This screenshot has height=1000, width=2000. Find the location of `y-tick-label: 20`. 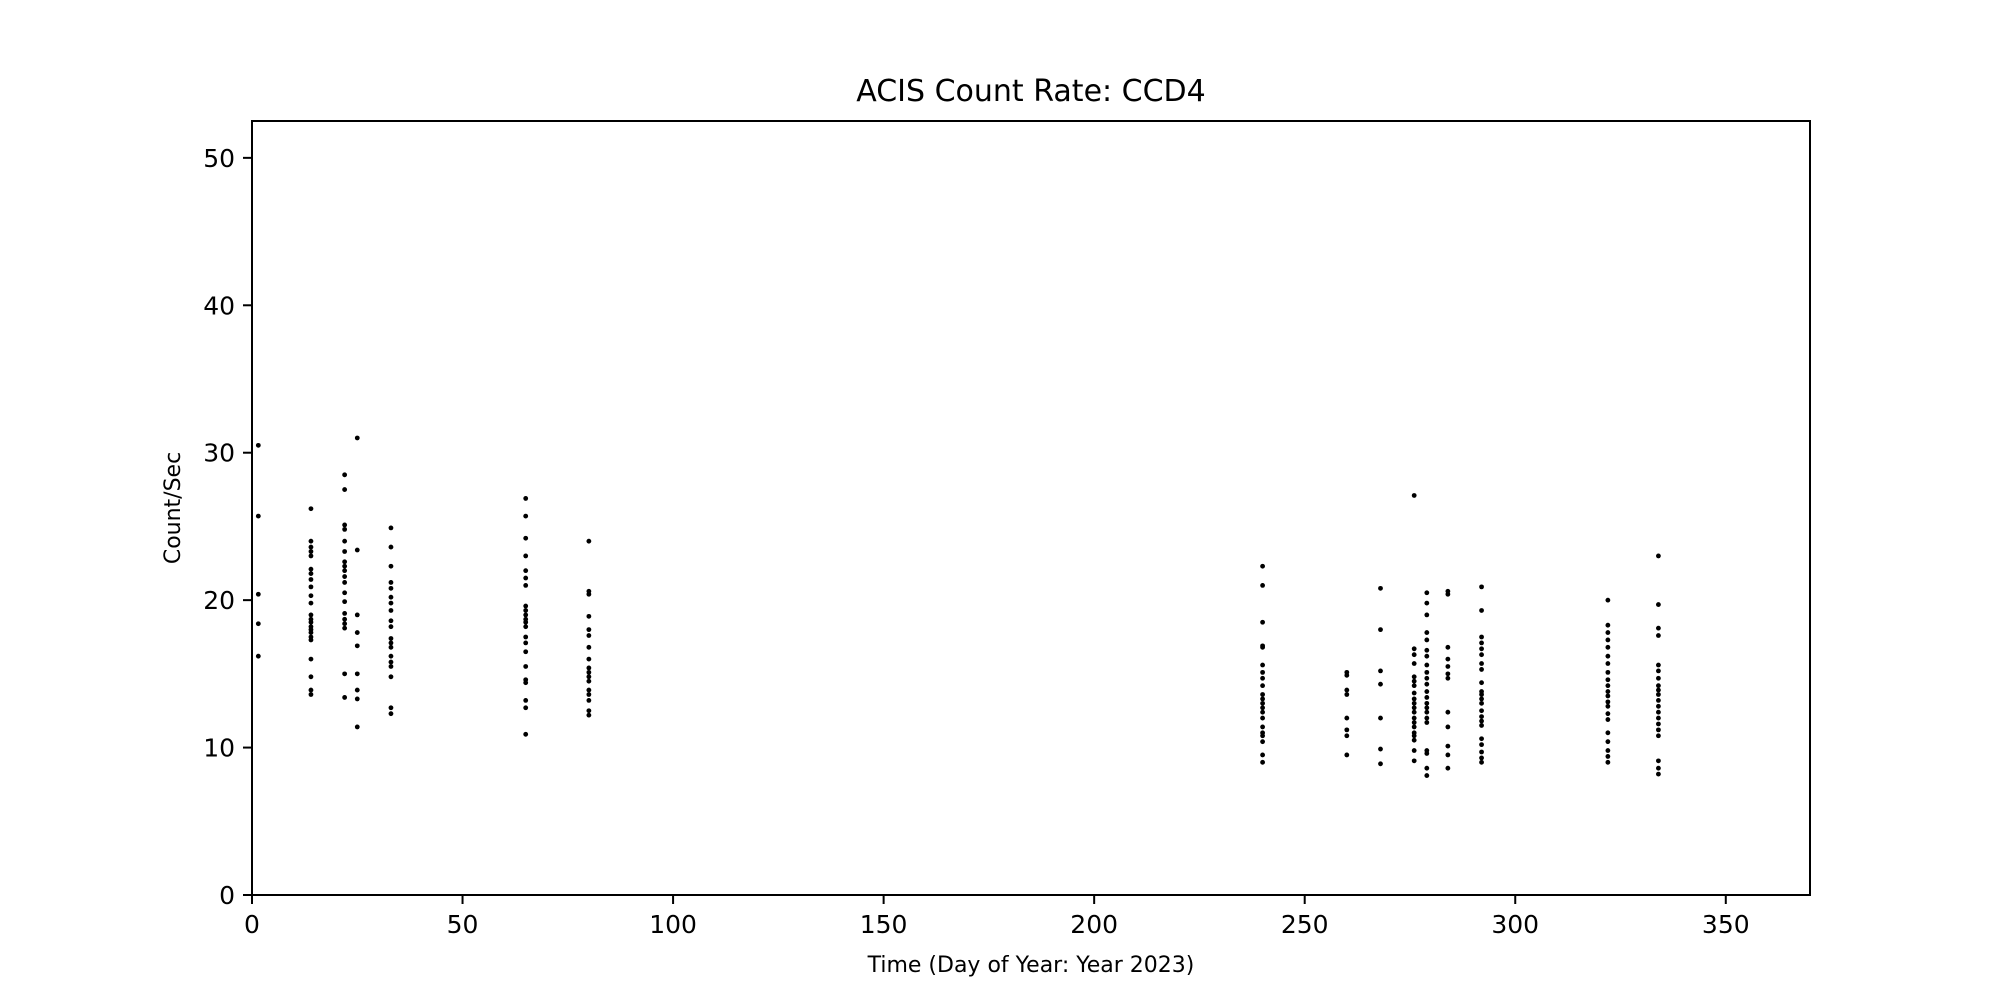

y-tick-label: 20 is located at coordinates (219, 600).